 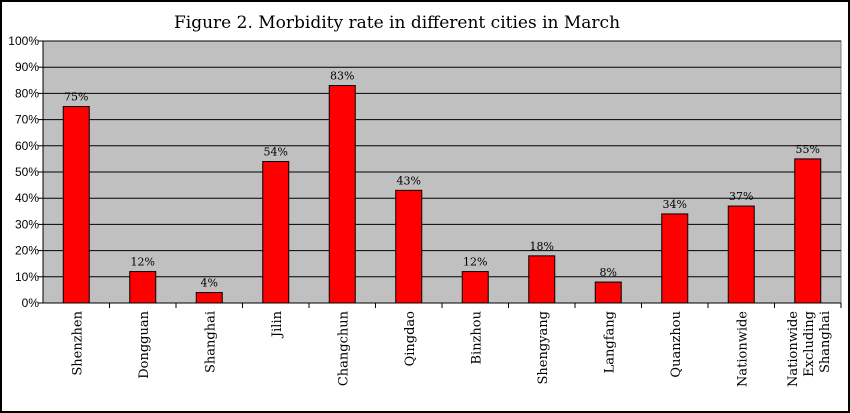 I want to click on y-tick-label: 90%, so click(x=27, y=67).